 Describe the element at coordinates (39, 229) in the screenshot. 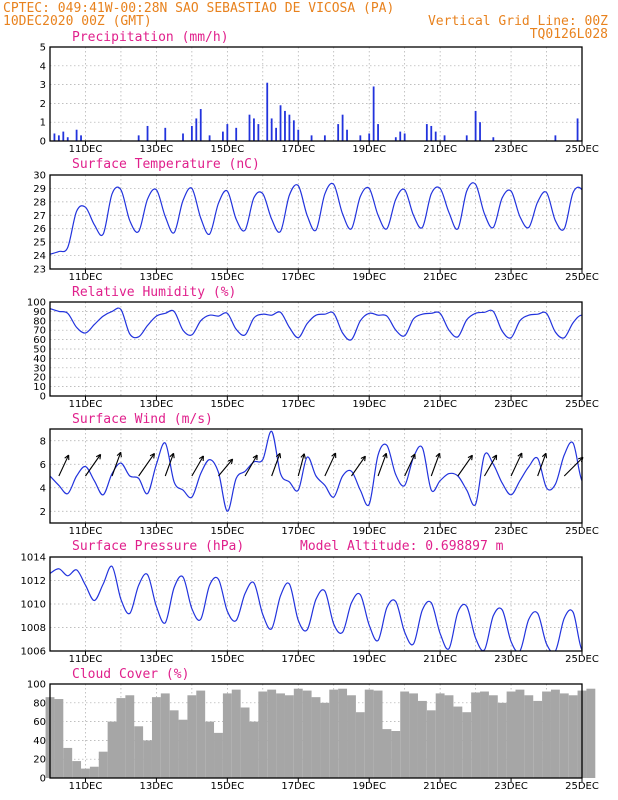

I see `y-tick-label: 26` at that location.